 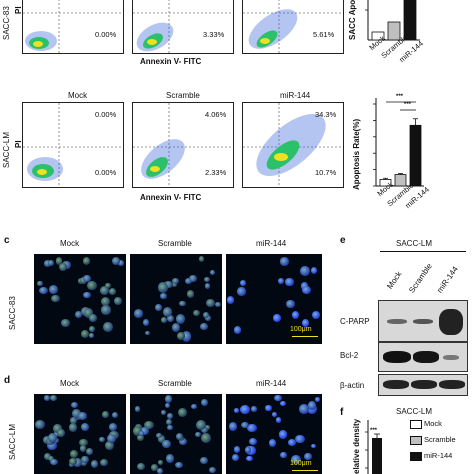 What do you see at coordinates (301, 463) in the screenshot?
I see `scale-label-d: 100μm` at bounding box center [301, 463].